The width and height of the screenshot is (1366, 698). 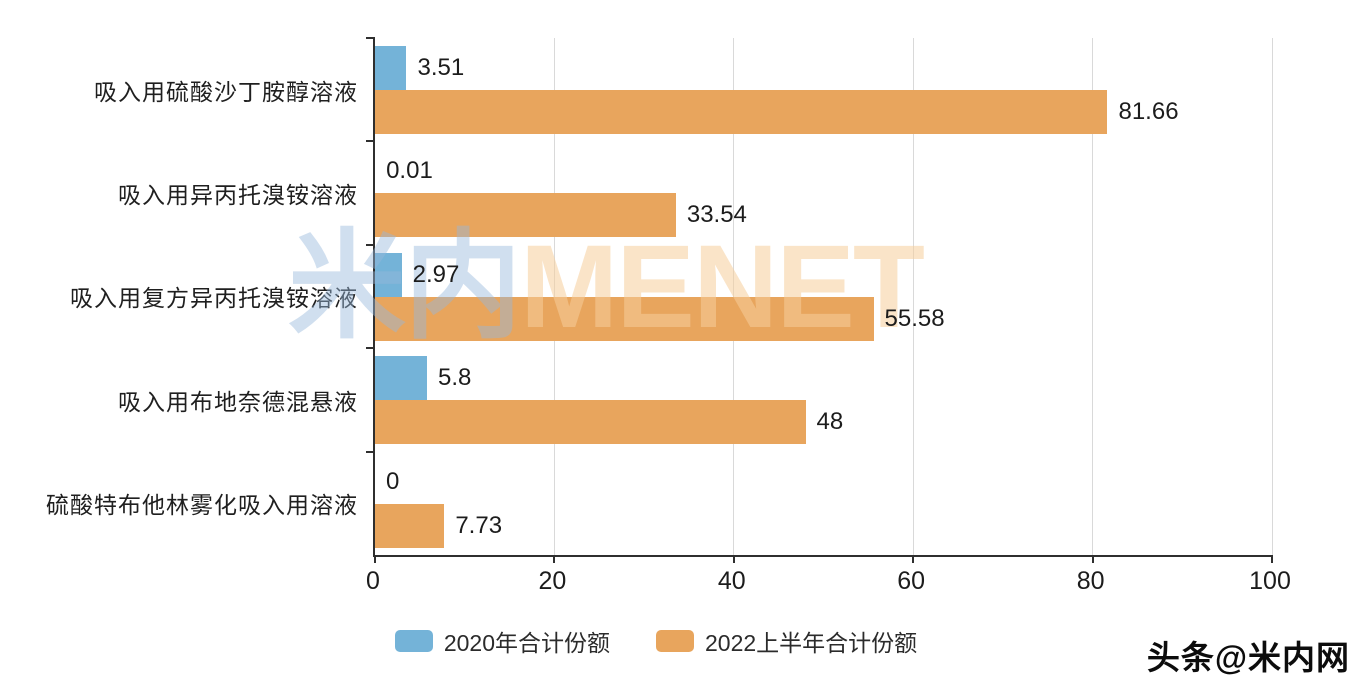 I want to click on x-axis-tick-label: 20, so click(x=552, y=581).